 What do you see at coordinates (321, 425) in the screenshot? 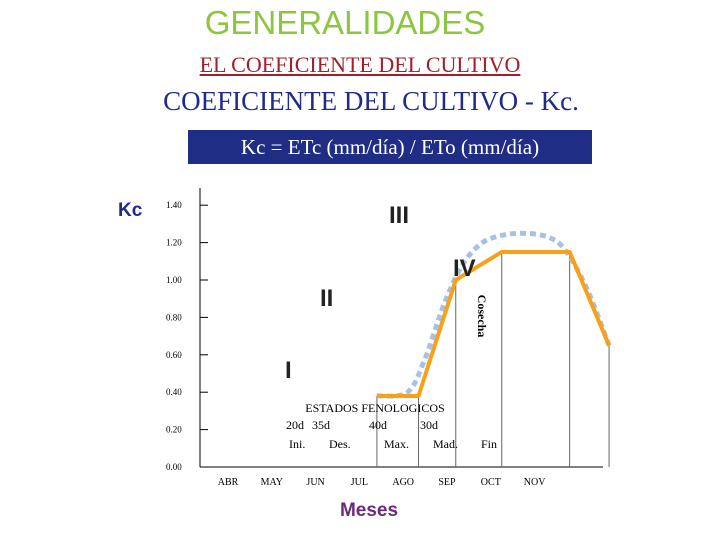
I see `stage-duration: 35d` at bounding box center [321, 425].